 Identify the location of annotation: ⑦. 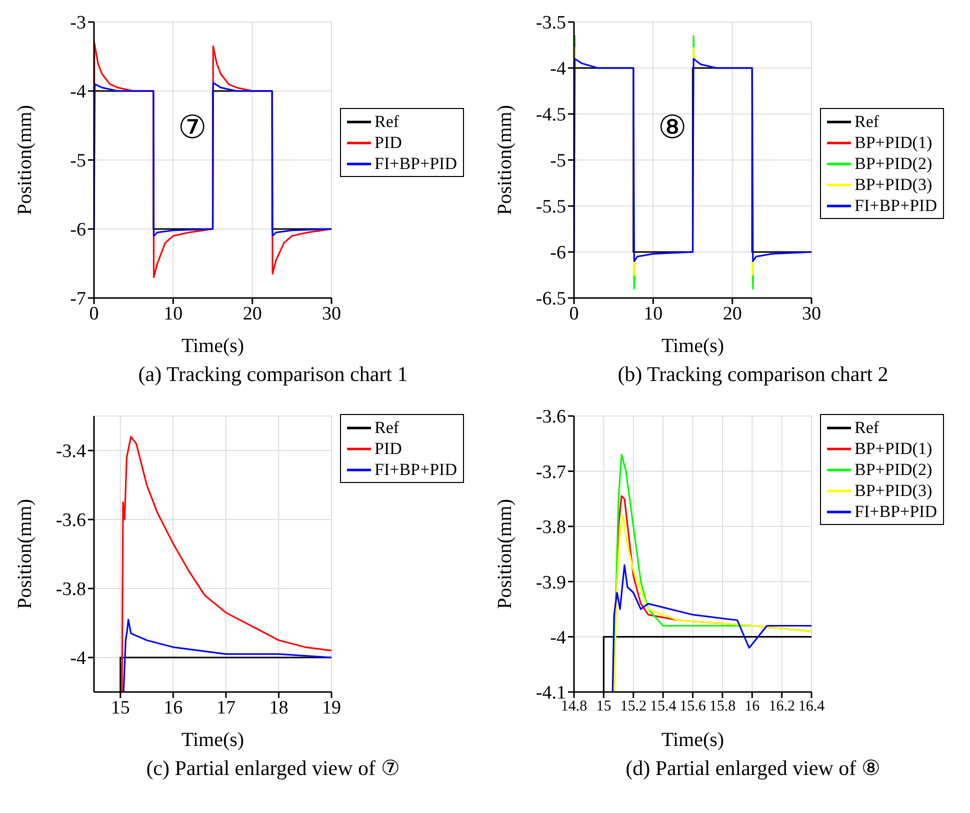
(192, 127).